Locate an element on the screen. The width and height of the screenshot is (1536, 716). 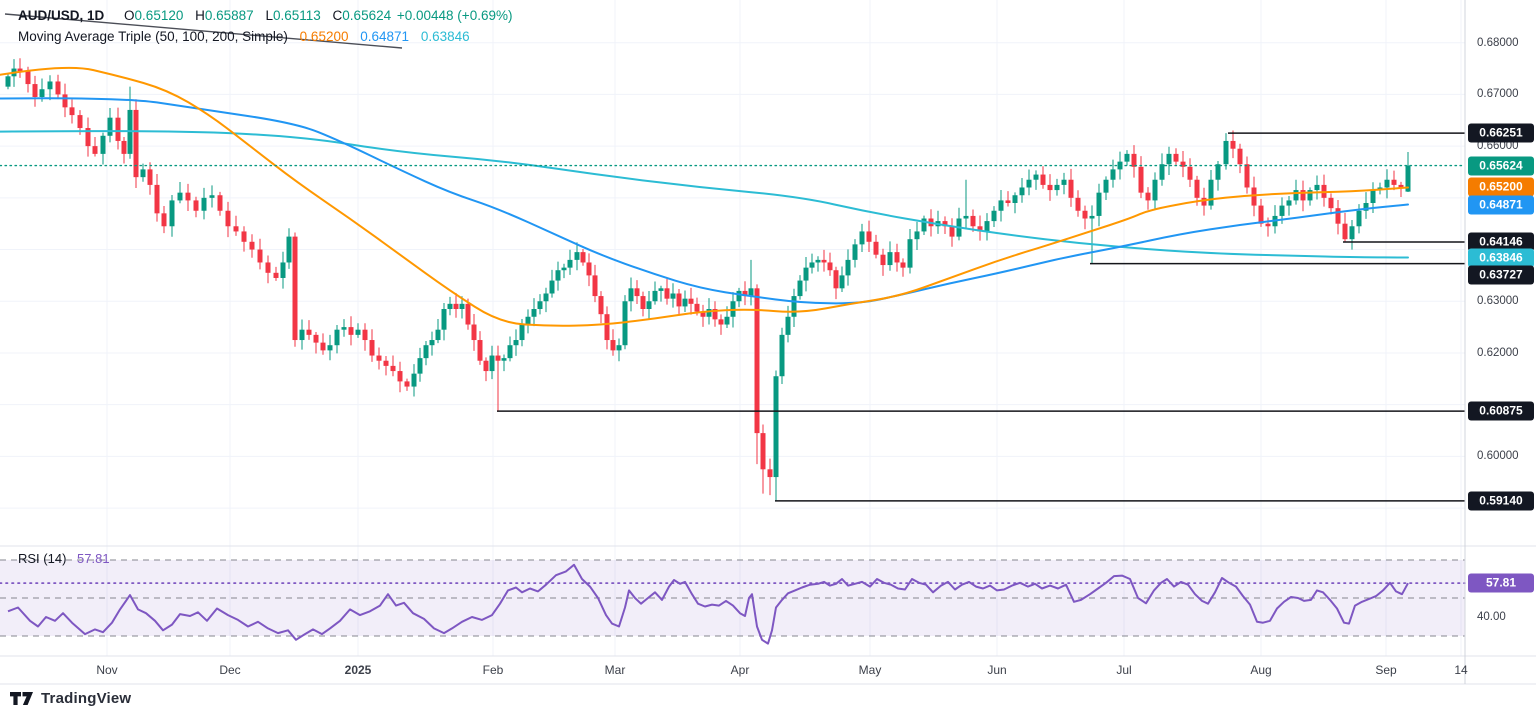
trendline is located at coordinates (203, 31).